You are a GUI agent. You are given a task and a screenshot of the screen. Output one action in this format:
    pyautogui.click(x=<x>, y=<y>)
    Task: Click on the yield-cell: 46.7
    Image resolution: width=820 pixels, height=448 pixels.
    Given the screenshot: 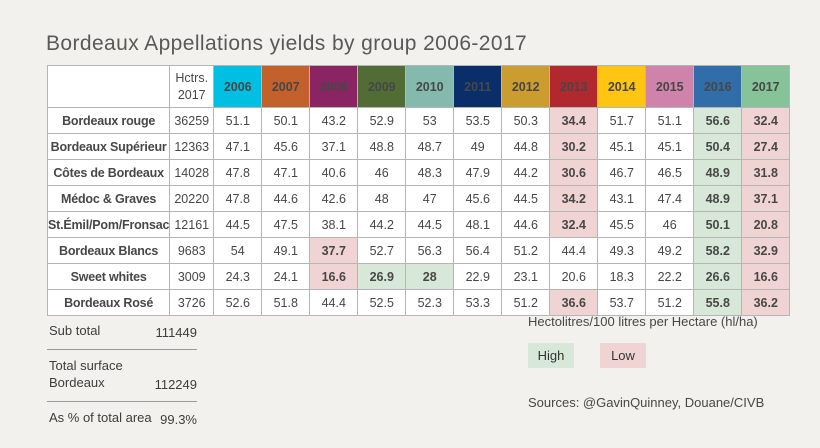 What is the action you would take?
    pyautogui.click(x=622, y=172)
    